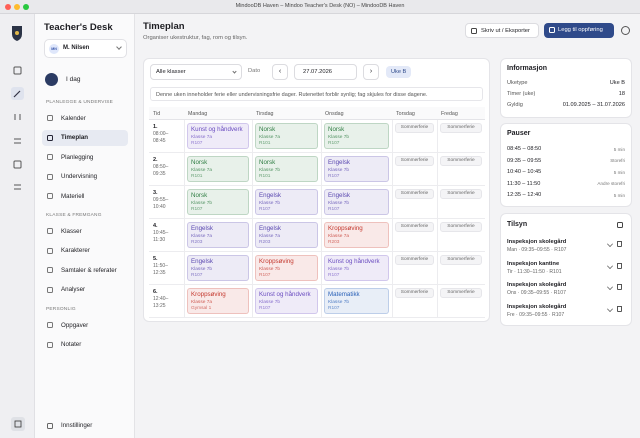 This screenshot has width=640, height=438. Describe the element at coordinates (270, 195) in the screenshot. I see `lesson-subject: Engelsk` at that location.